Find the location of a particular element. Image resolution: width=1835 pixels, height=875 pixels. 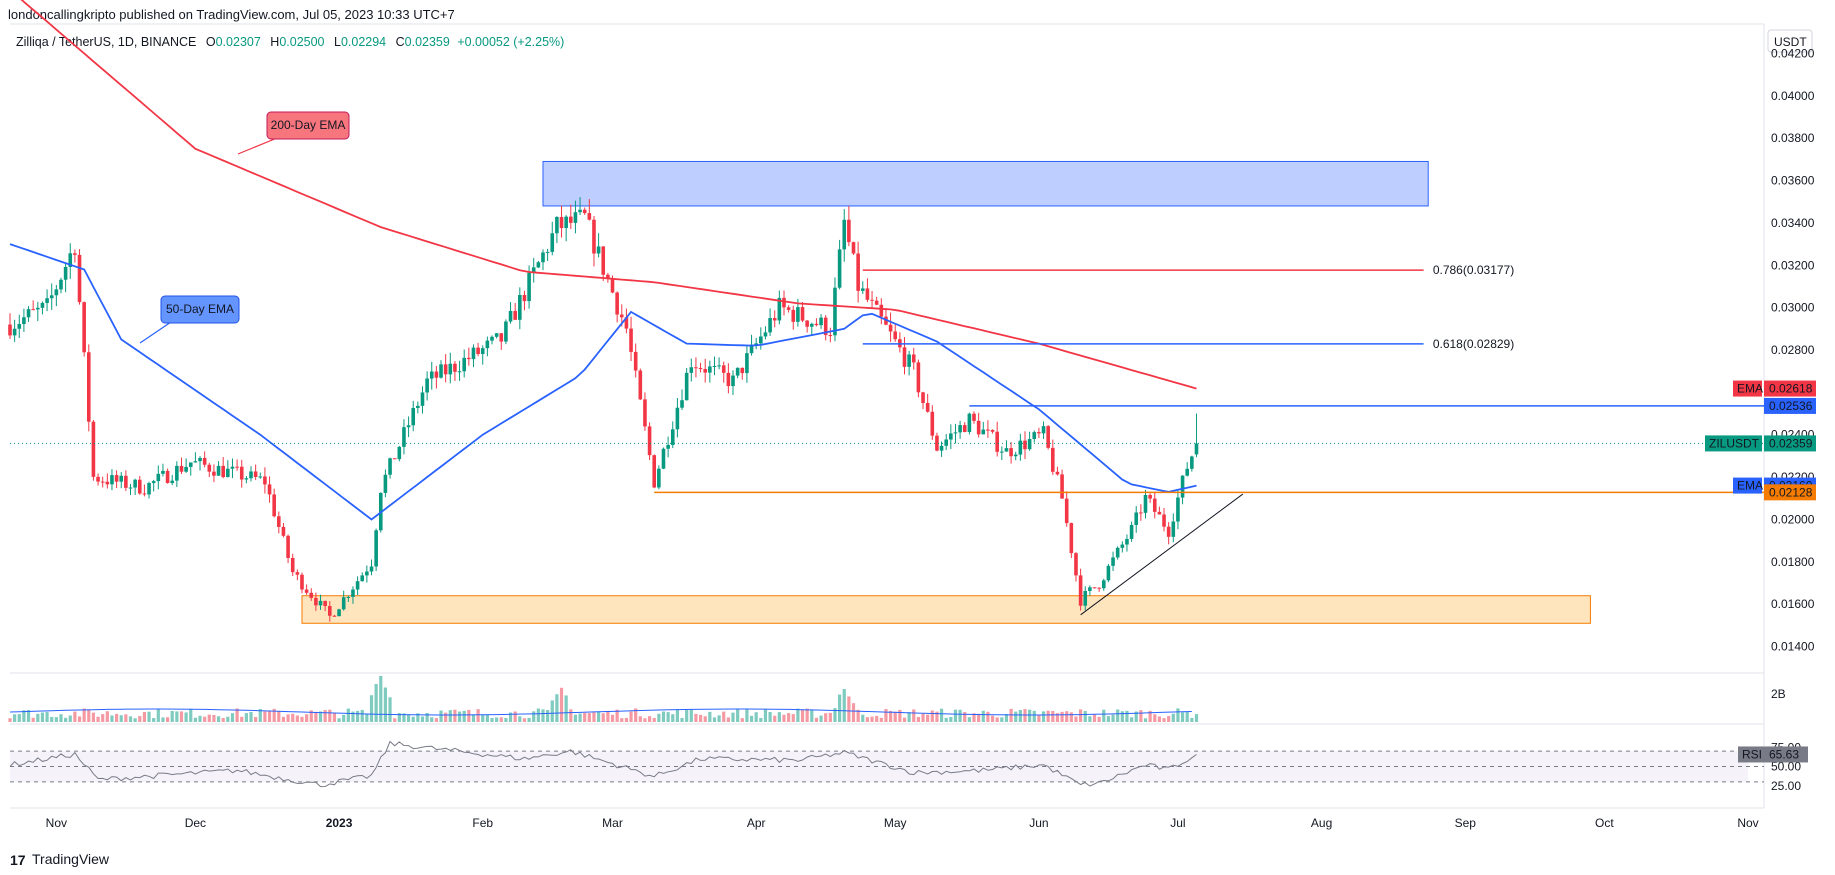

rsi-line is located at coordinates (603, 764).